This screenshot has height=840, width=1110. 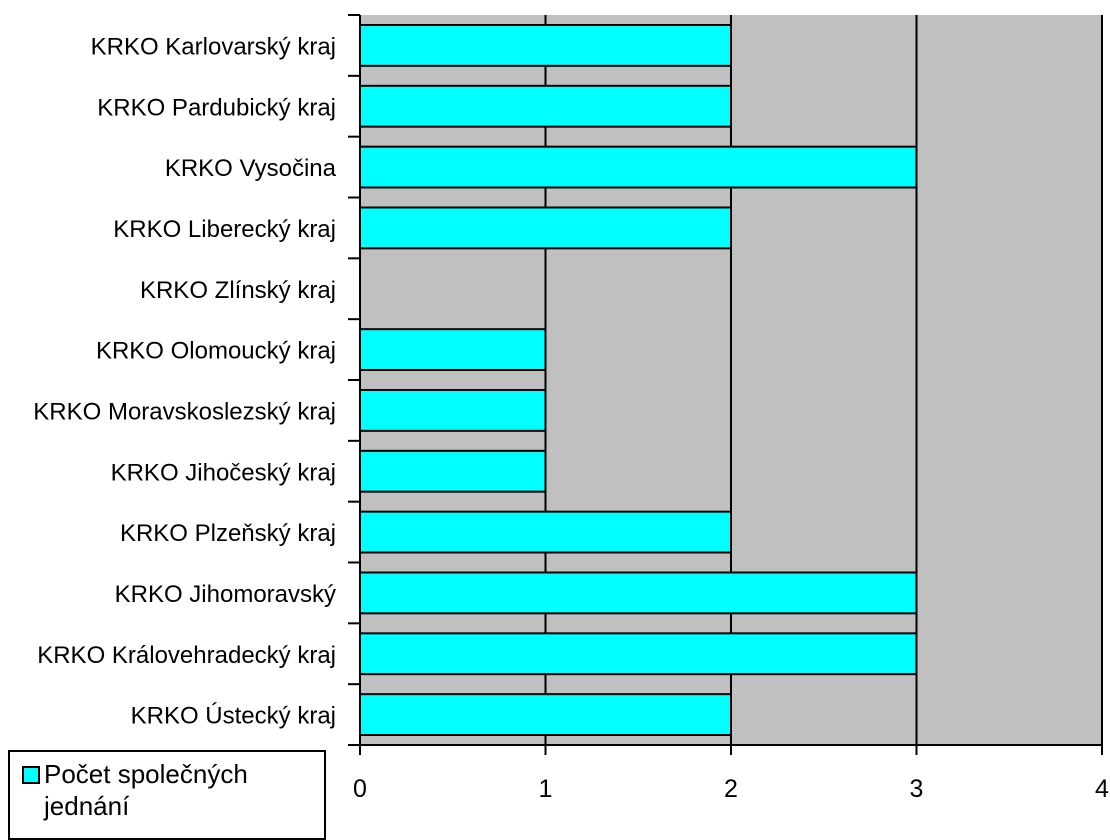 What do you see at coordinates (228, 533) in the screenshot?
I see `category-label: KRKO Plzeňský kraj` at bounding box center [228, 533].